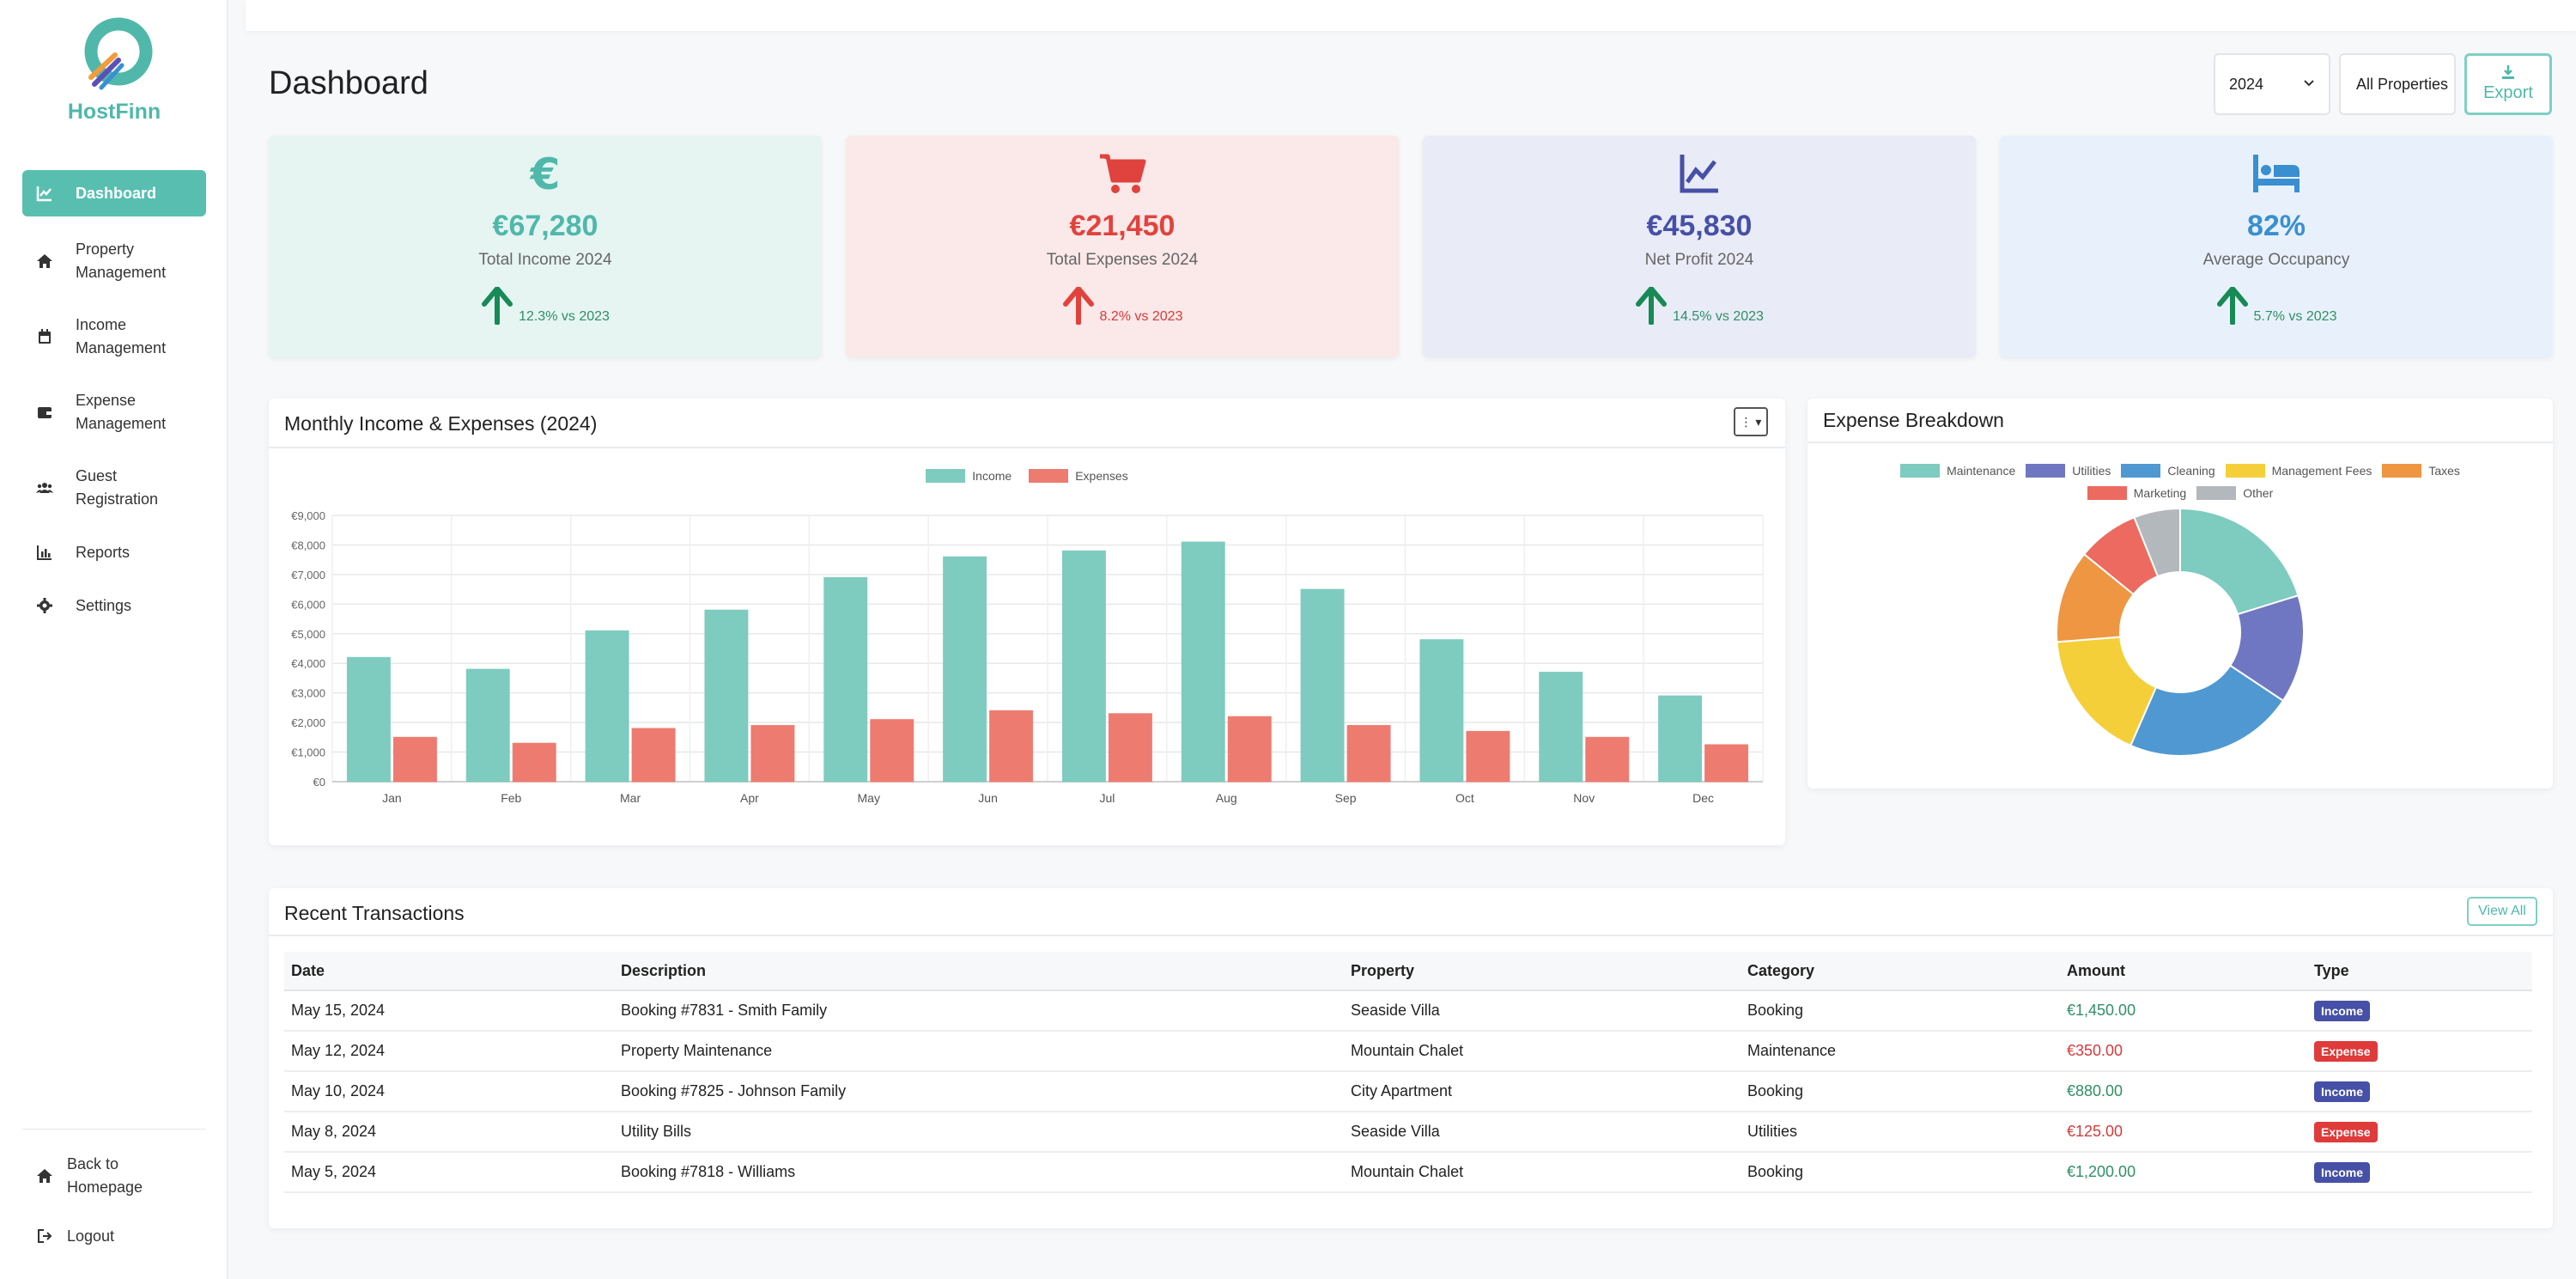 The image size is (2576, 1279). What do you see at coordinates (44, 487) in the screenshot?
I see `users-icon` at bounding box center [44, 487].